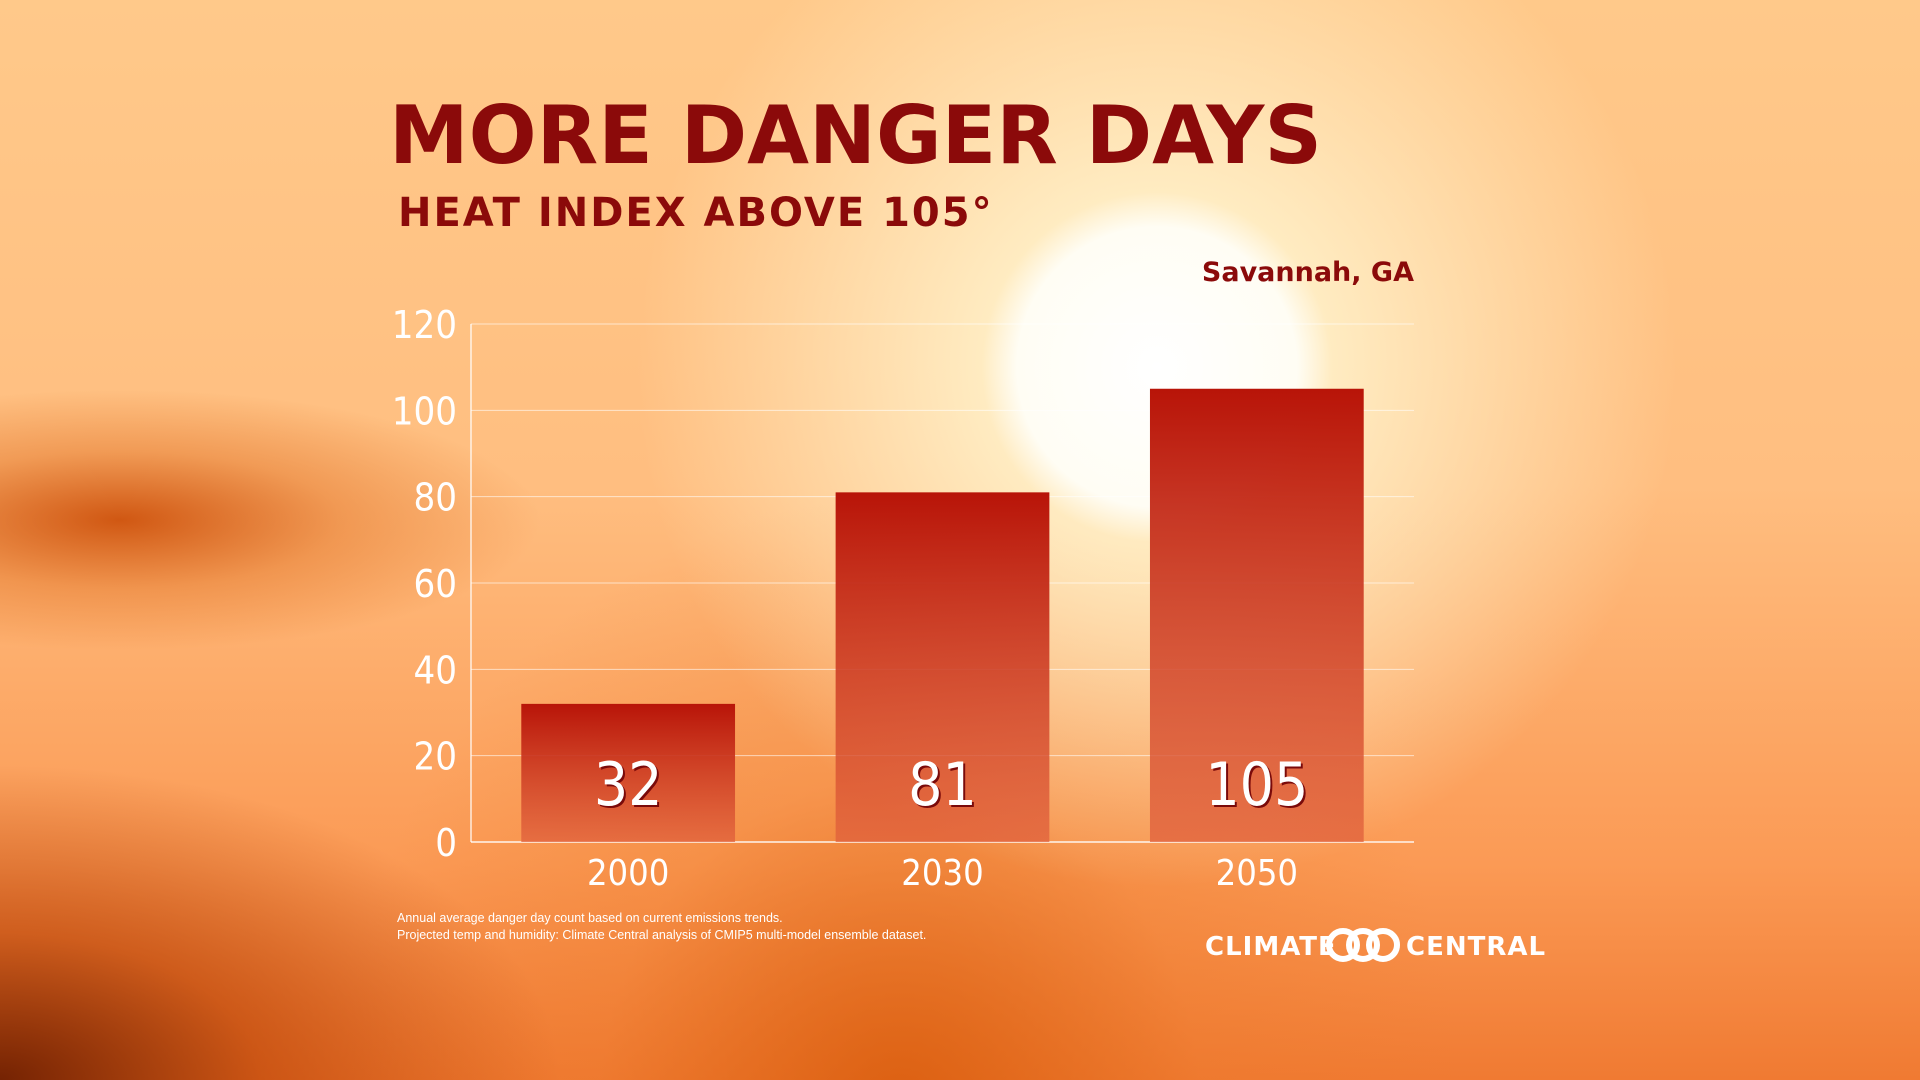  Describe the element at coordinates (424, 411) in the screenshot. I see `y-tick-label: 100` at that location.